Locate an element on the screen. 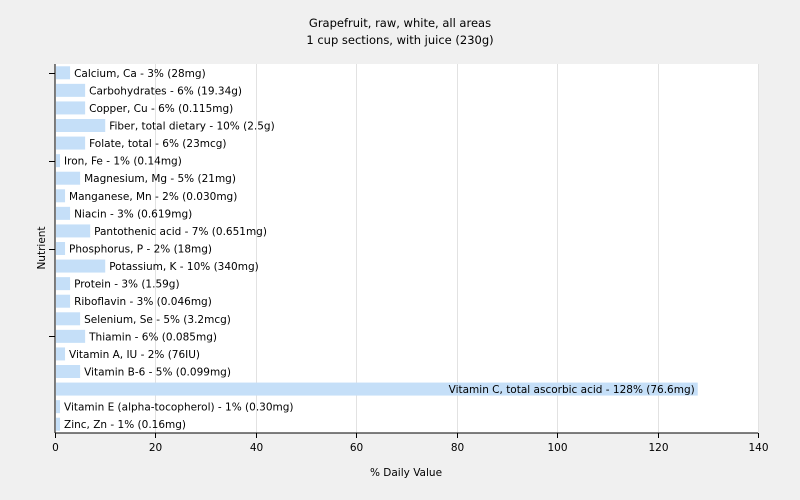  x-tick-label-7: 140 is located at coordinates (758, 448).